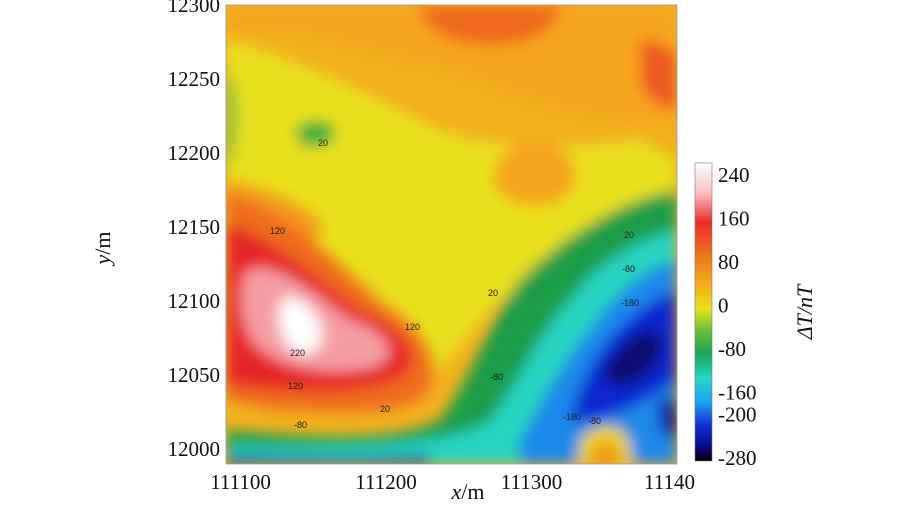  Describe the element at coordinates (451, 64) in the screenshot. I see `contour-orange-top` at that location.